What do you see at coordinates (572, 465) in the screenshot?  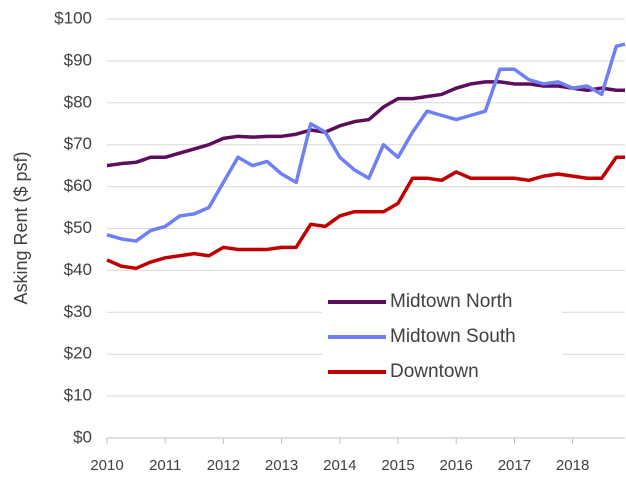 I see `x-tick-label: 2018` at bounding box center [572, 465].